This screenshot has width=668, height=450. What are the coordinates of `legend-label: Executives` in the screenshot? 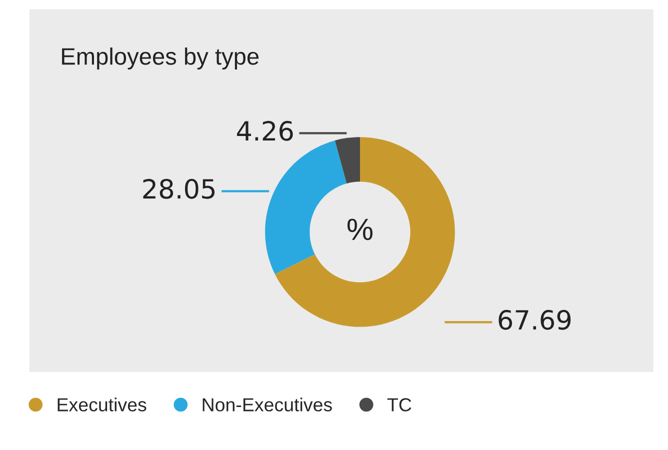 It's located at (102, 405).